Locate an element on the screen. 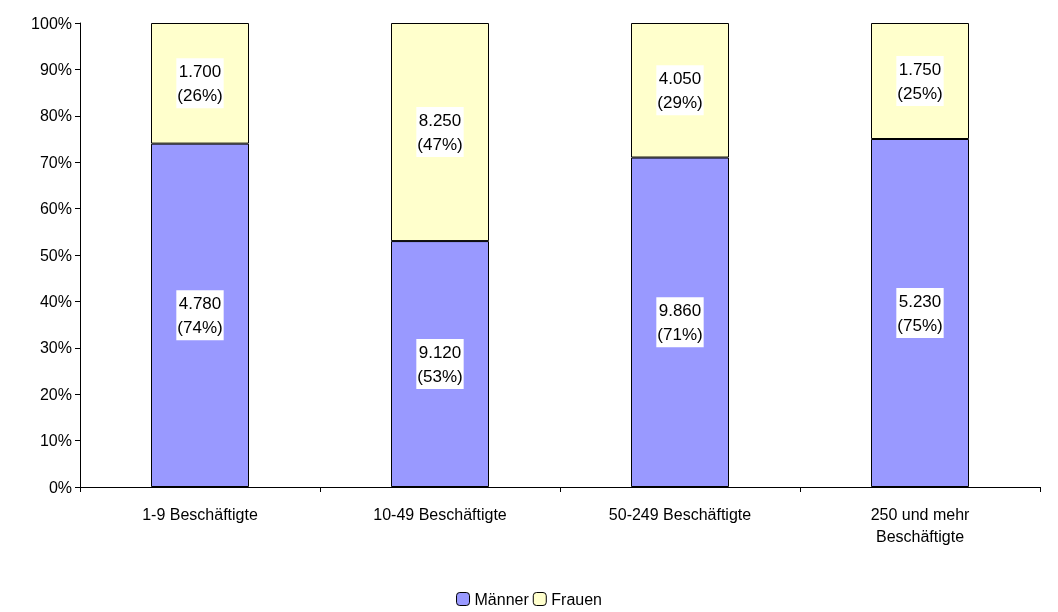 The height and width of the screenshot is (612, 1058). y-tick-label: 50% is located at coordinates (55, 255).